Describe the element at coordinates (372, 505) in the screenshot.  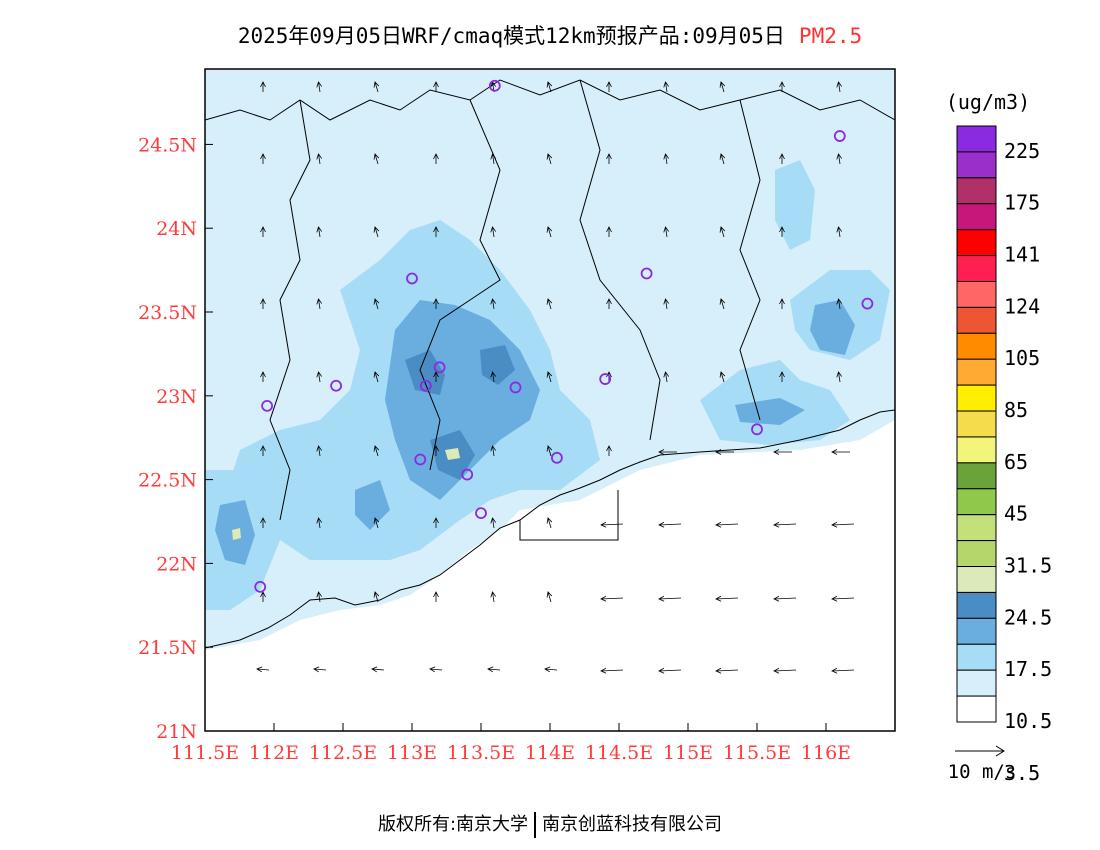
I see `concentration-level-17-5-b` at that location.